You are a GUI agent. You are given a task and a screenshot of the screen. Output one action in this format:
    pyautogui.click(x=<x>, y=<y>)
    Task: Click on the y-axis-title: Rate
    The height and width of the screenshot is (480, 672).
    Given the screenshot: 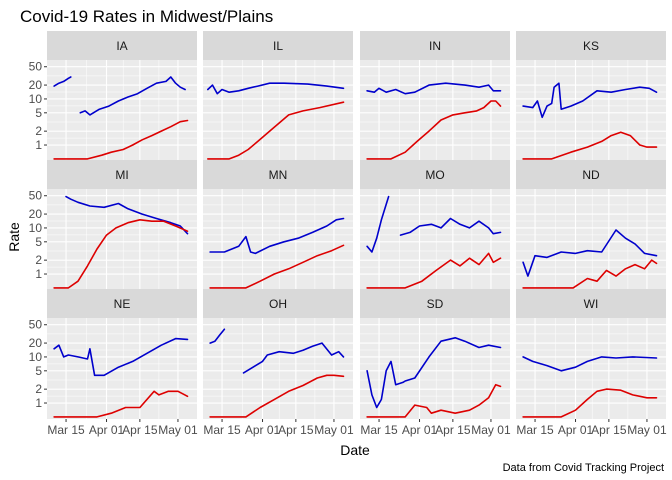 What is the action you would take?
    pyautogui.click(x=14, y=237)
    